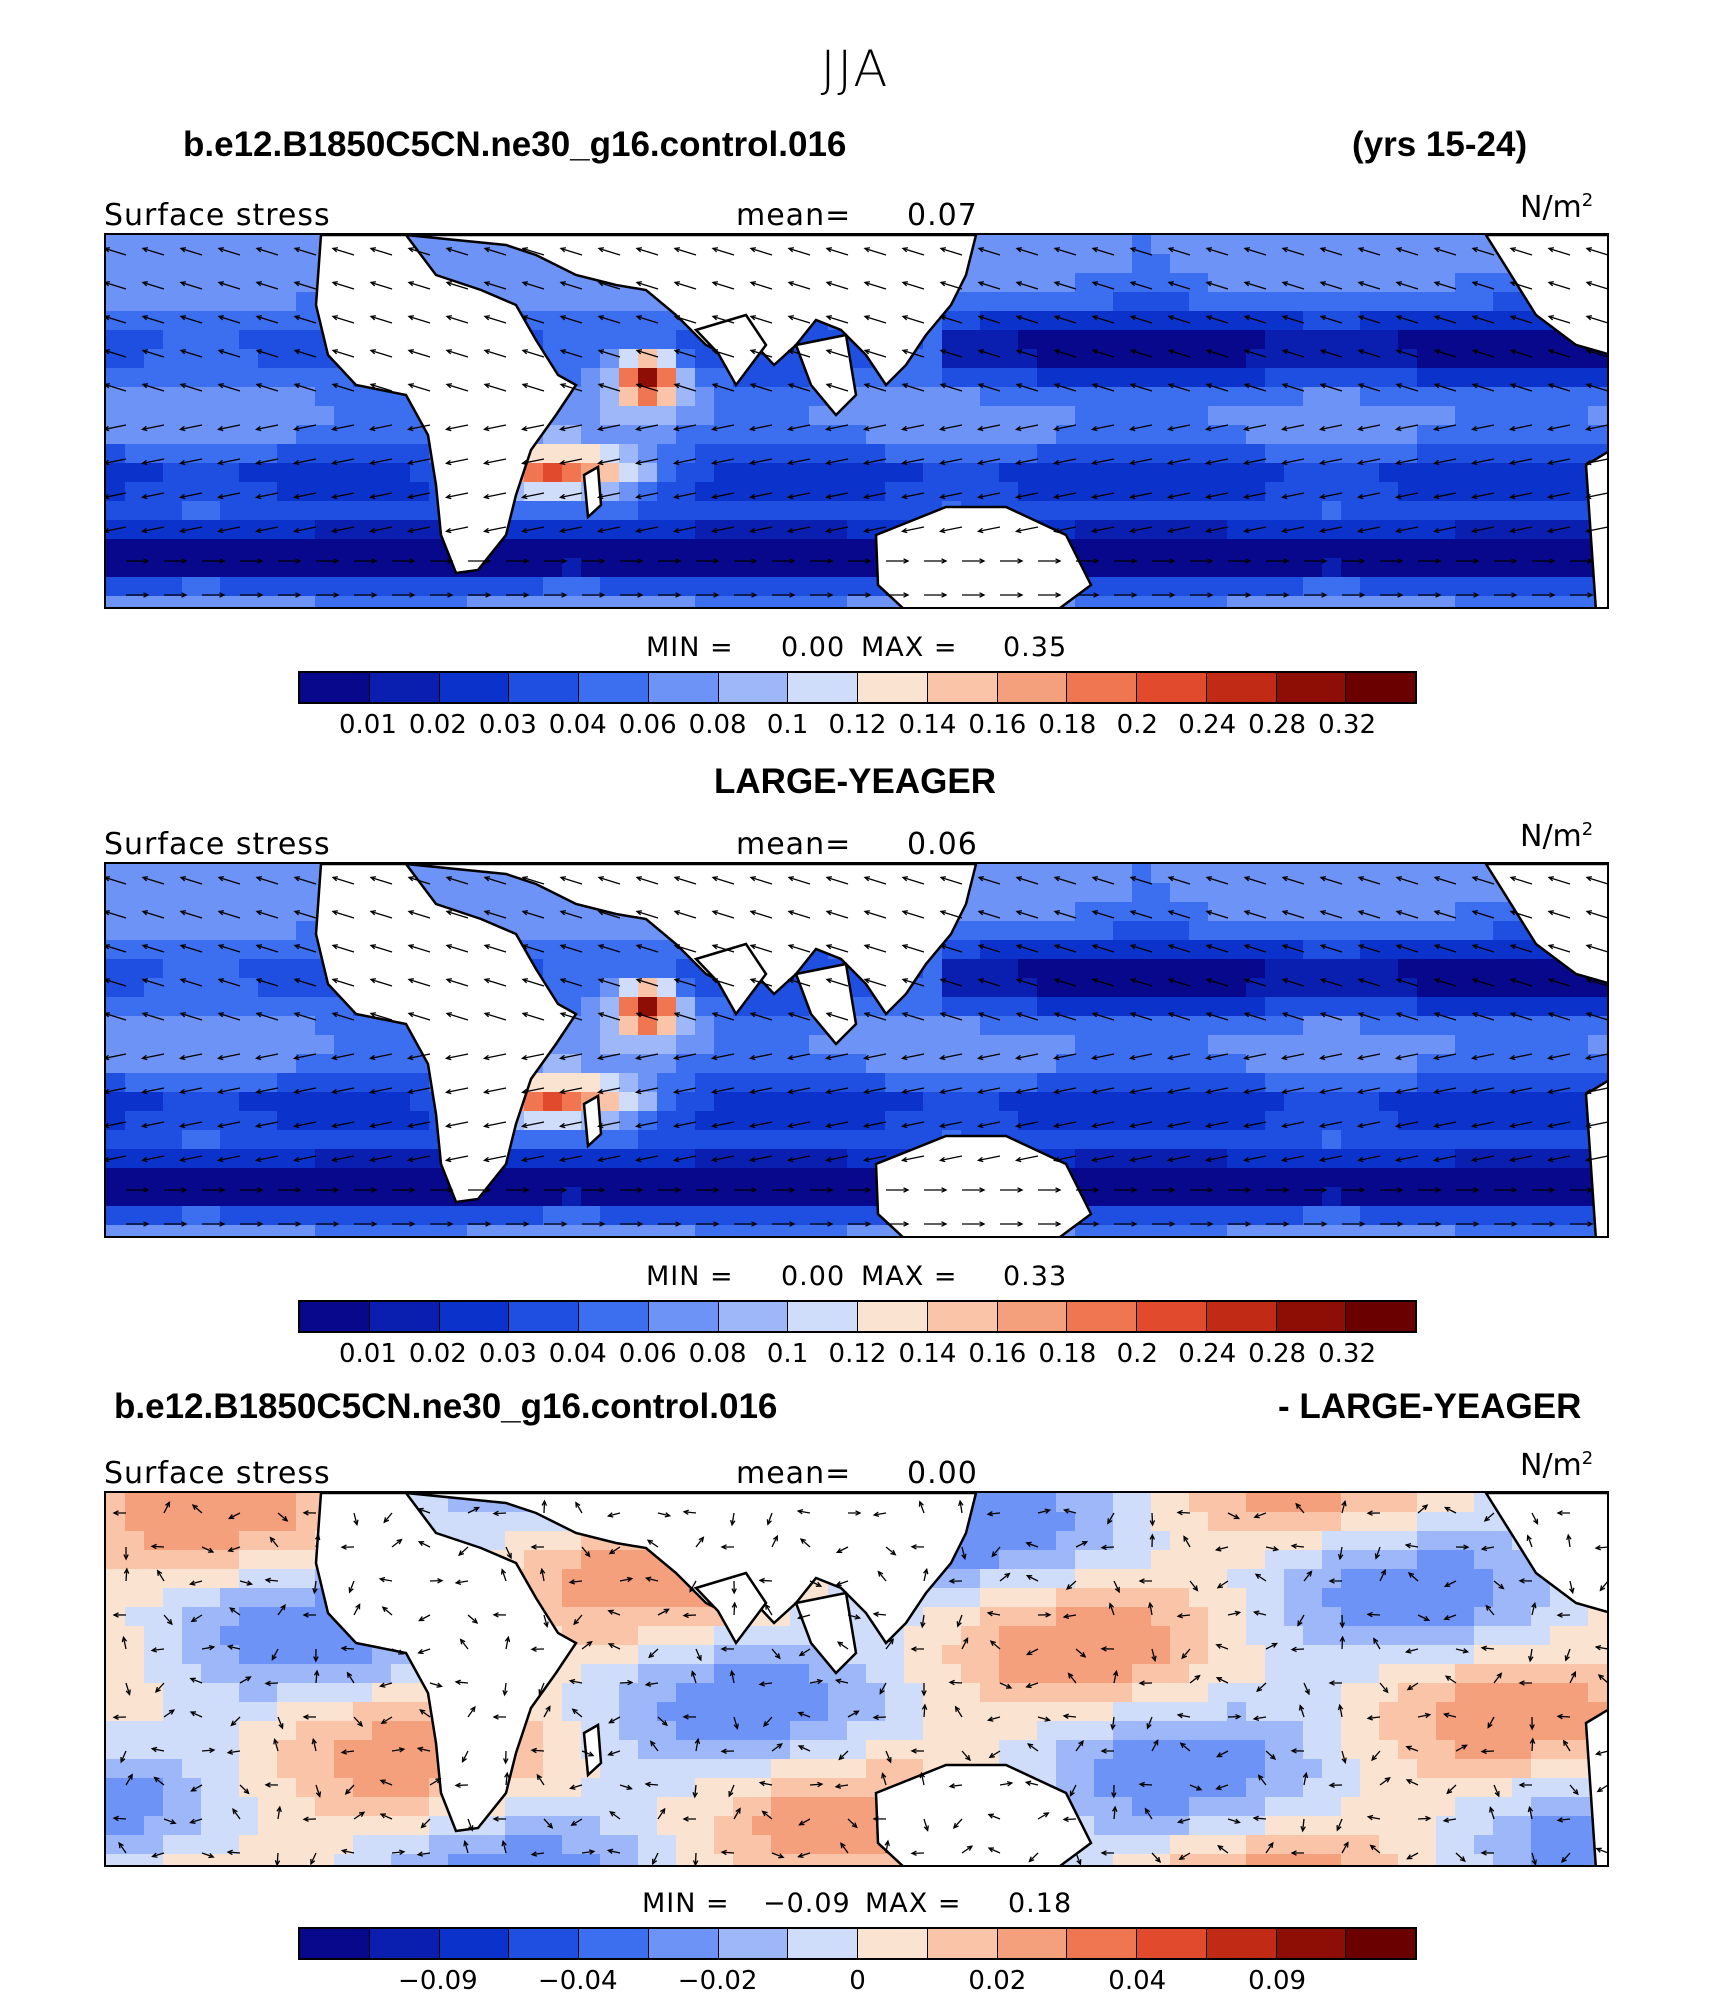 The image size is (1710, 2011). I want to click on land-outline, so click(1545, 295).